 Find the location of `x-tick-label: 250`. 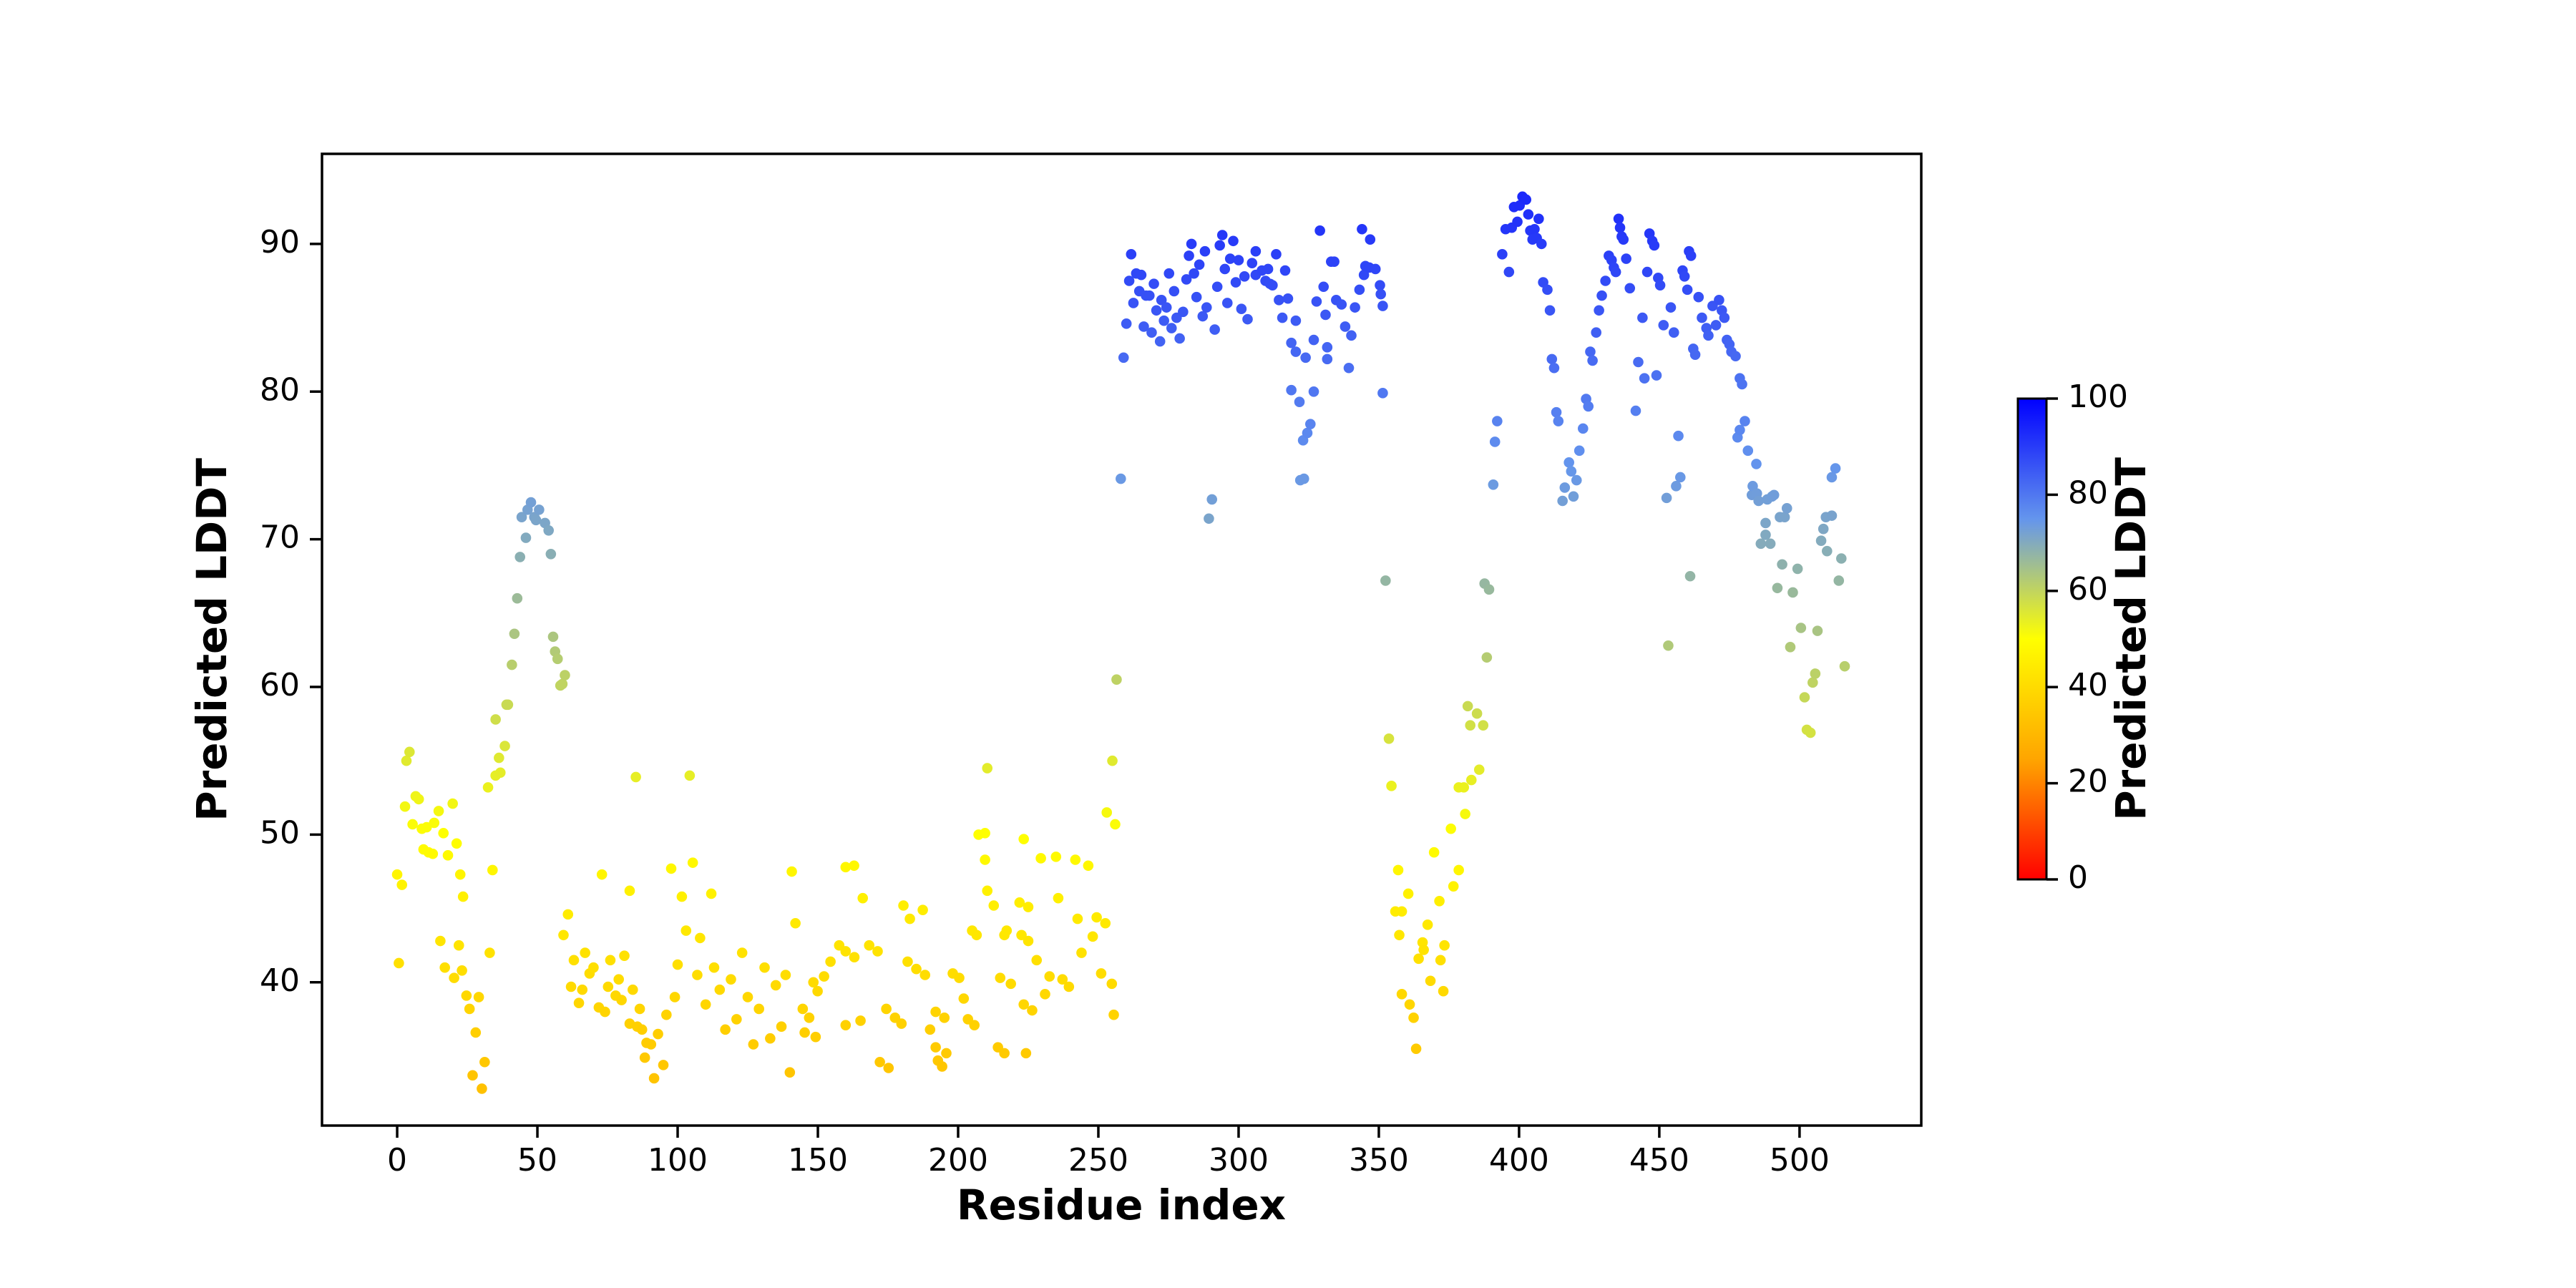

x-tick-label: 250 is located at coordinates (1098, 1160).